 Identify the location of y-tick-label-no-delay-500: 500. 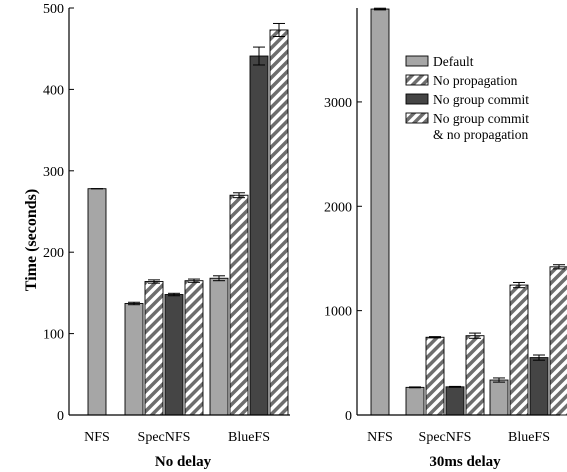
(53, 9).